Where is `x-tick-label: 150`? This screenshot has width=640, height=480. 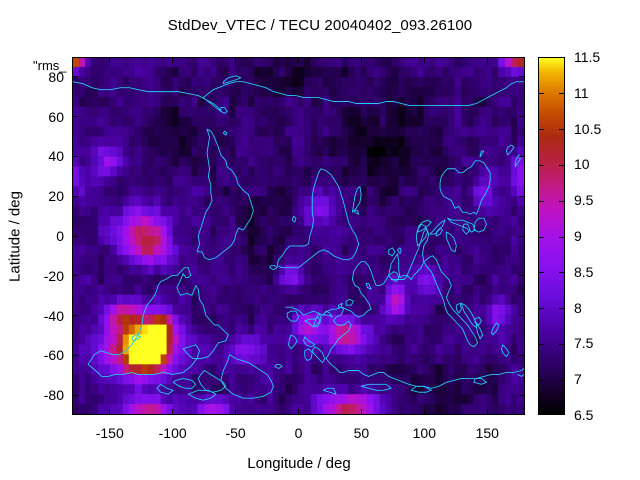
x-tick-label: 150 is located at coordinates (487, 433).